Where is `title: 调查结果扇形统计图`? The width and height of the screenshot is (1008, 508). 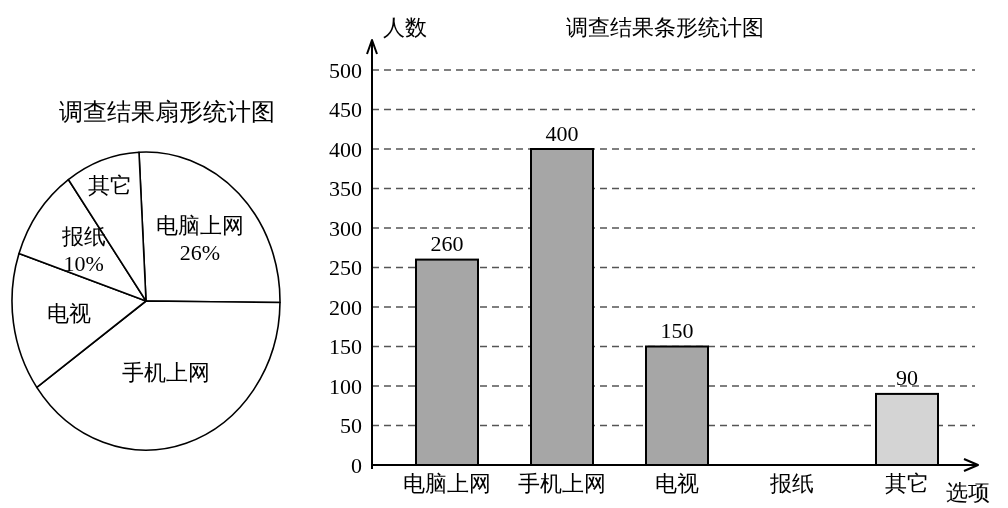 title: 调查结果扇形统计图 is located at coordinates (167, 112).